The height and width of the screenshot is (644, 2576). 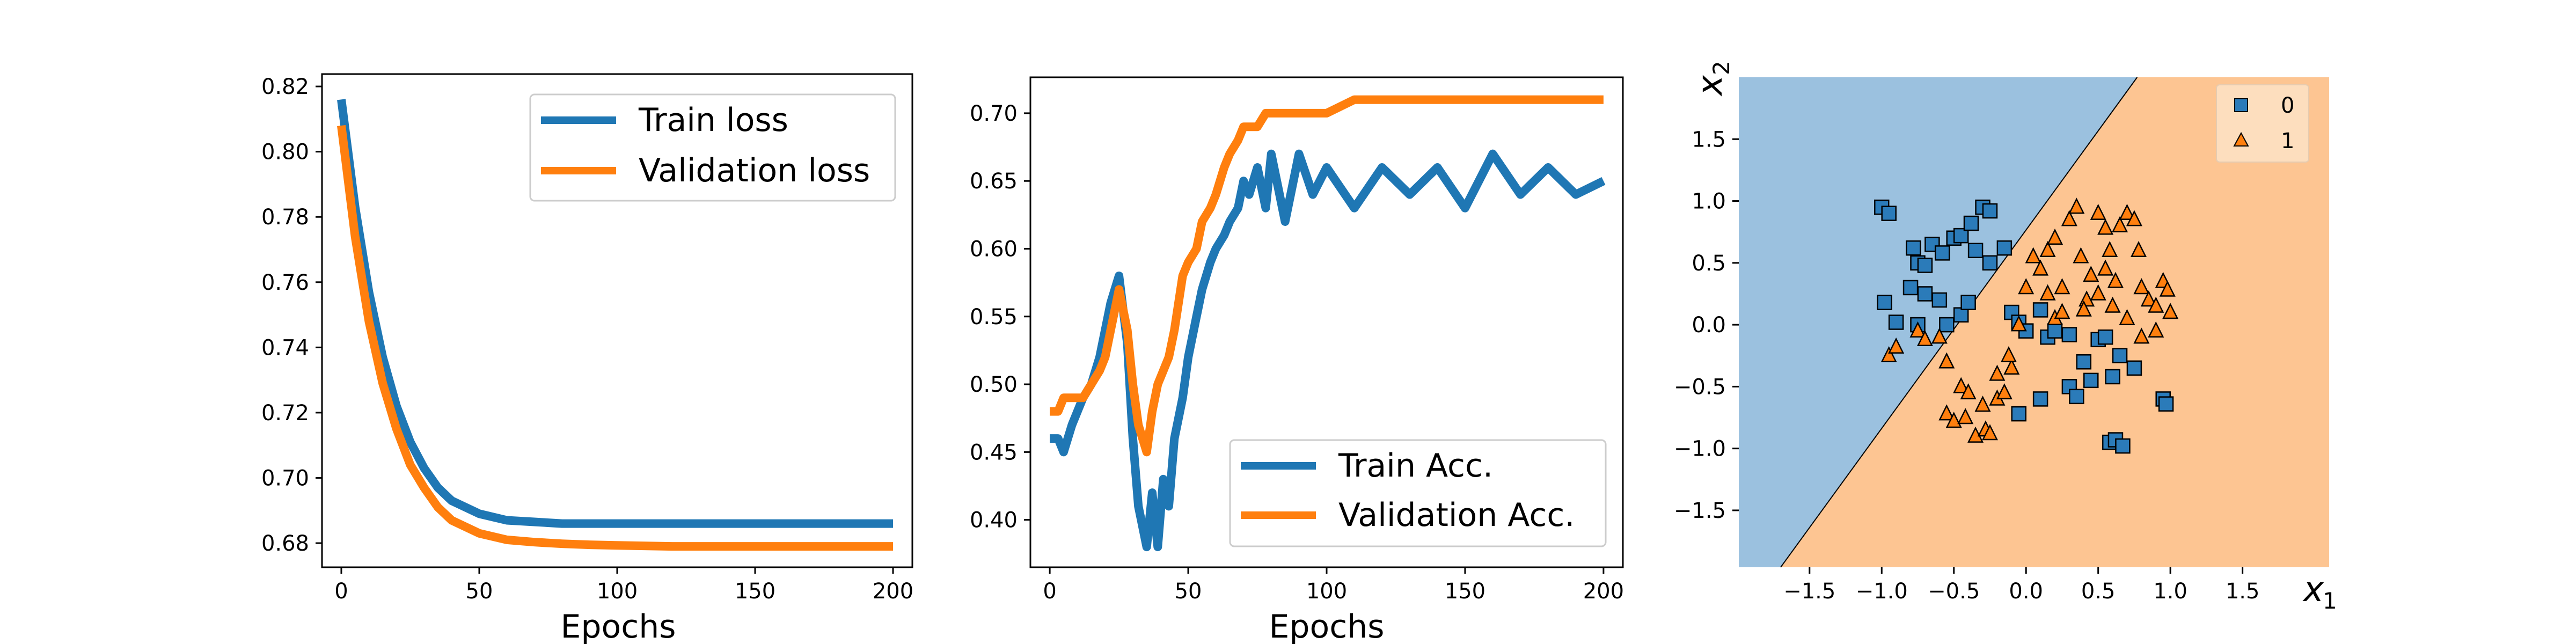 What do you see at coordinates (2262, 123) in the screenshot?
I see `decision-legend-box` at bounding box center [2262, 123].